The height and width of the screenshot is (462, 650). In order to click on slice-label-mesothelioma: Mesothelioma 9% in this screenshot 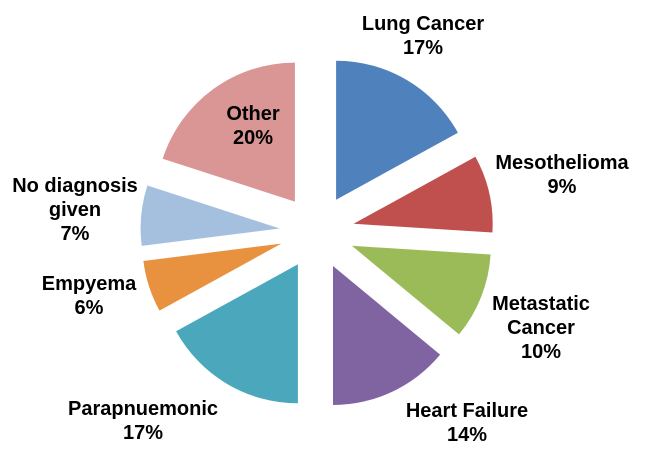, I will do `click(562, 175)`.